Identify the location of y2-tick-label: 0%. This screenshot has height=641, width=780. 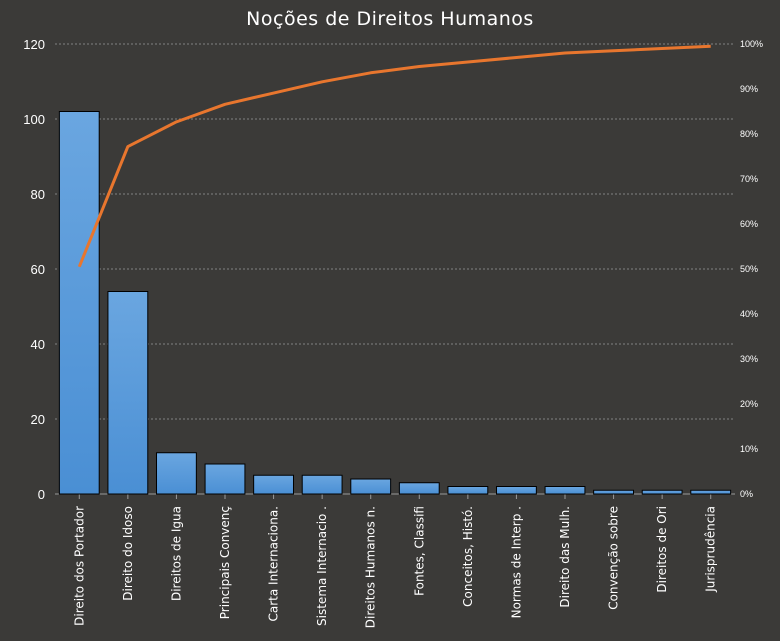
(746, 494).